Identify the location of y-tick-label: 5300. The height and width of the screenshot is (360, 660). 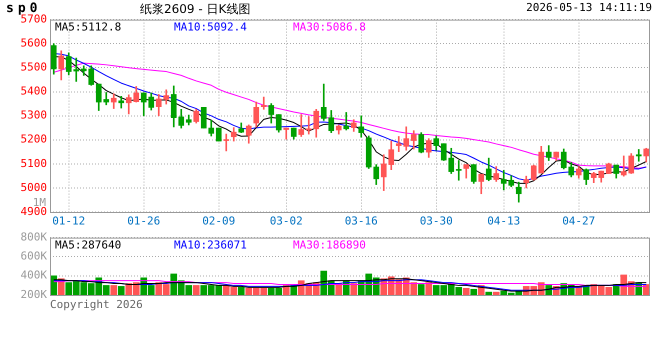
(33, 115).